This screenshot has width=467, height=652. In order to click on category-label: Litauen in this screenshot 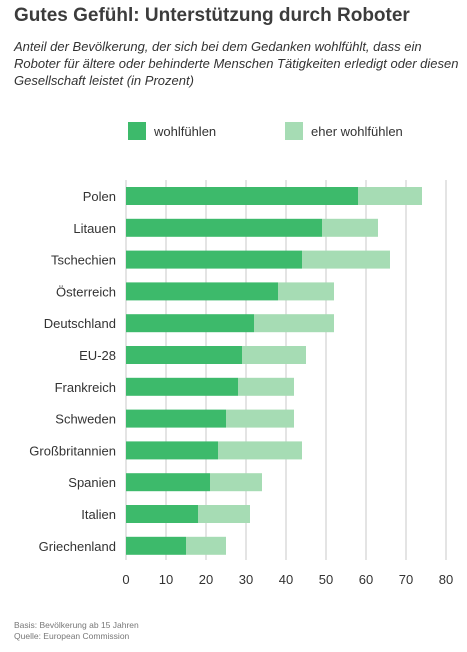, I will do `click(94, 228)`.